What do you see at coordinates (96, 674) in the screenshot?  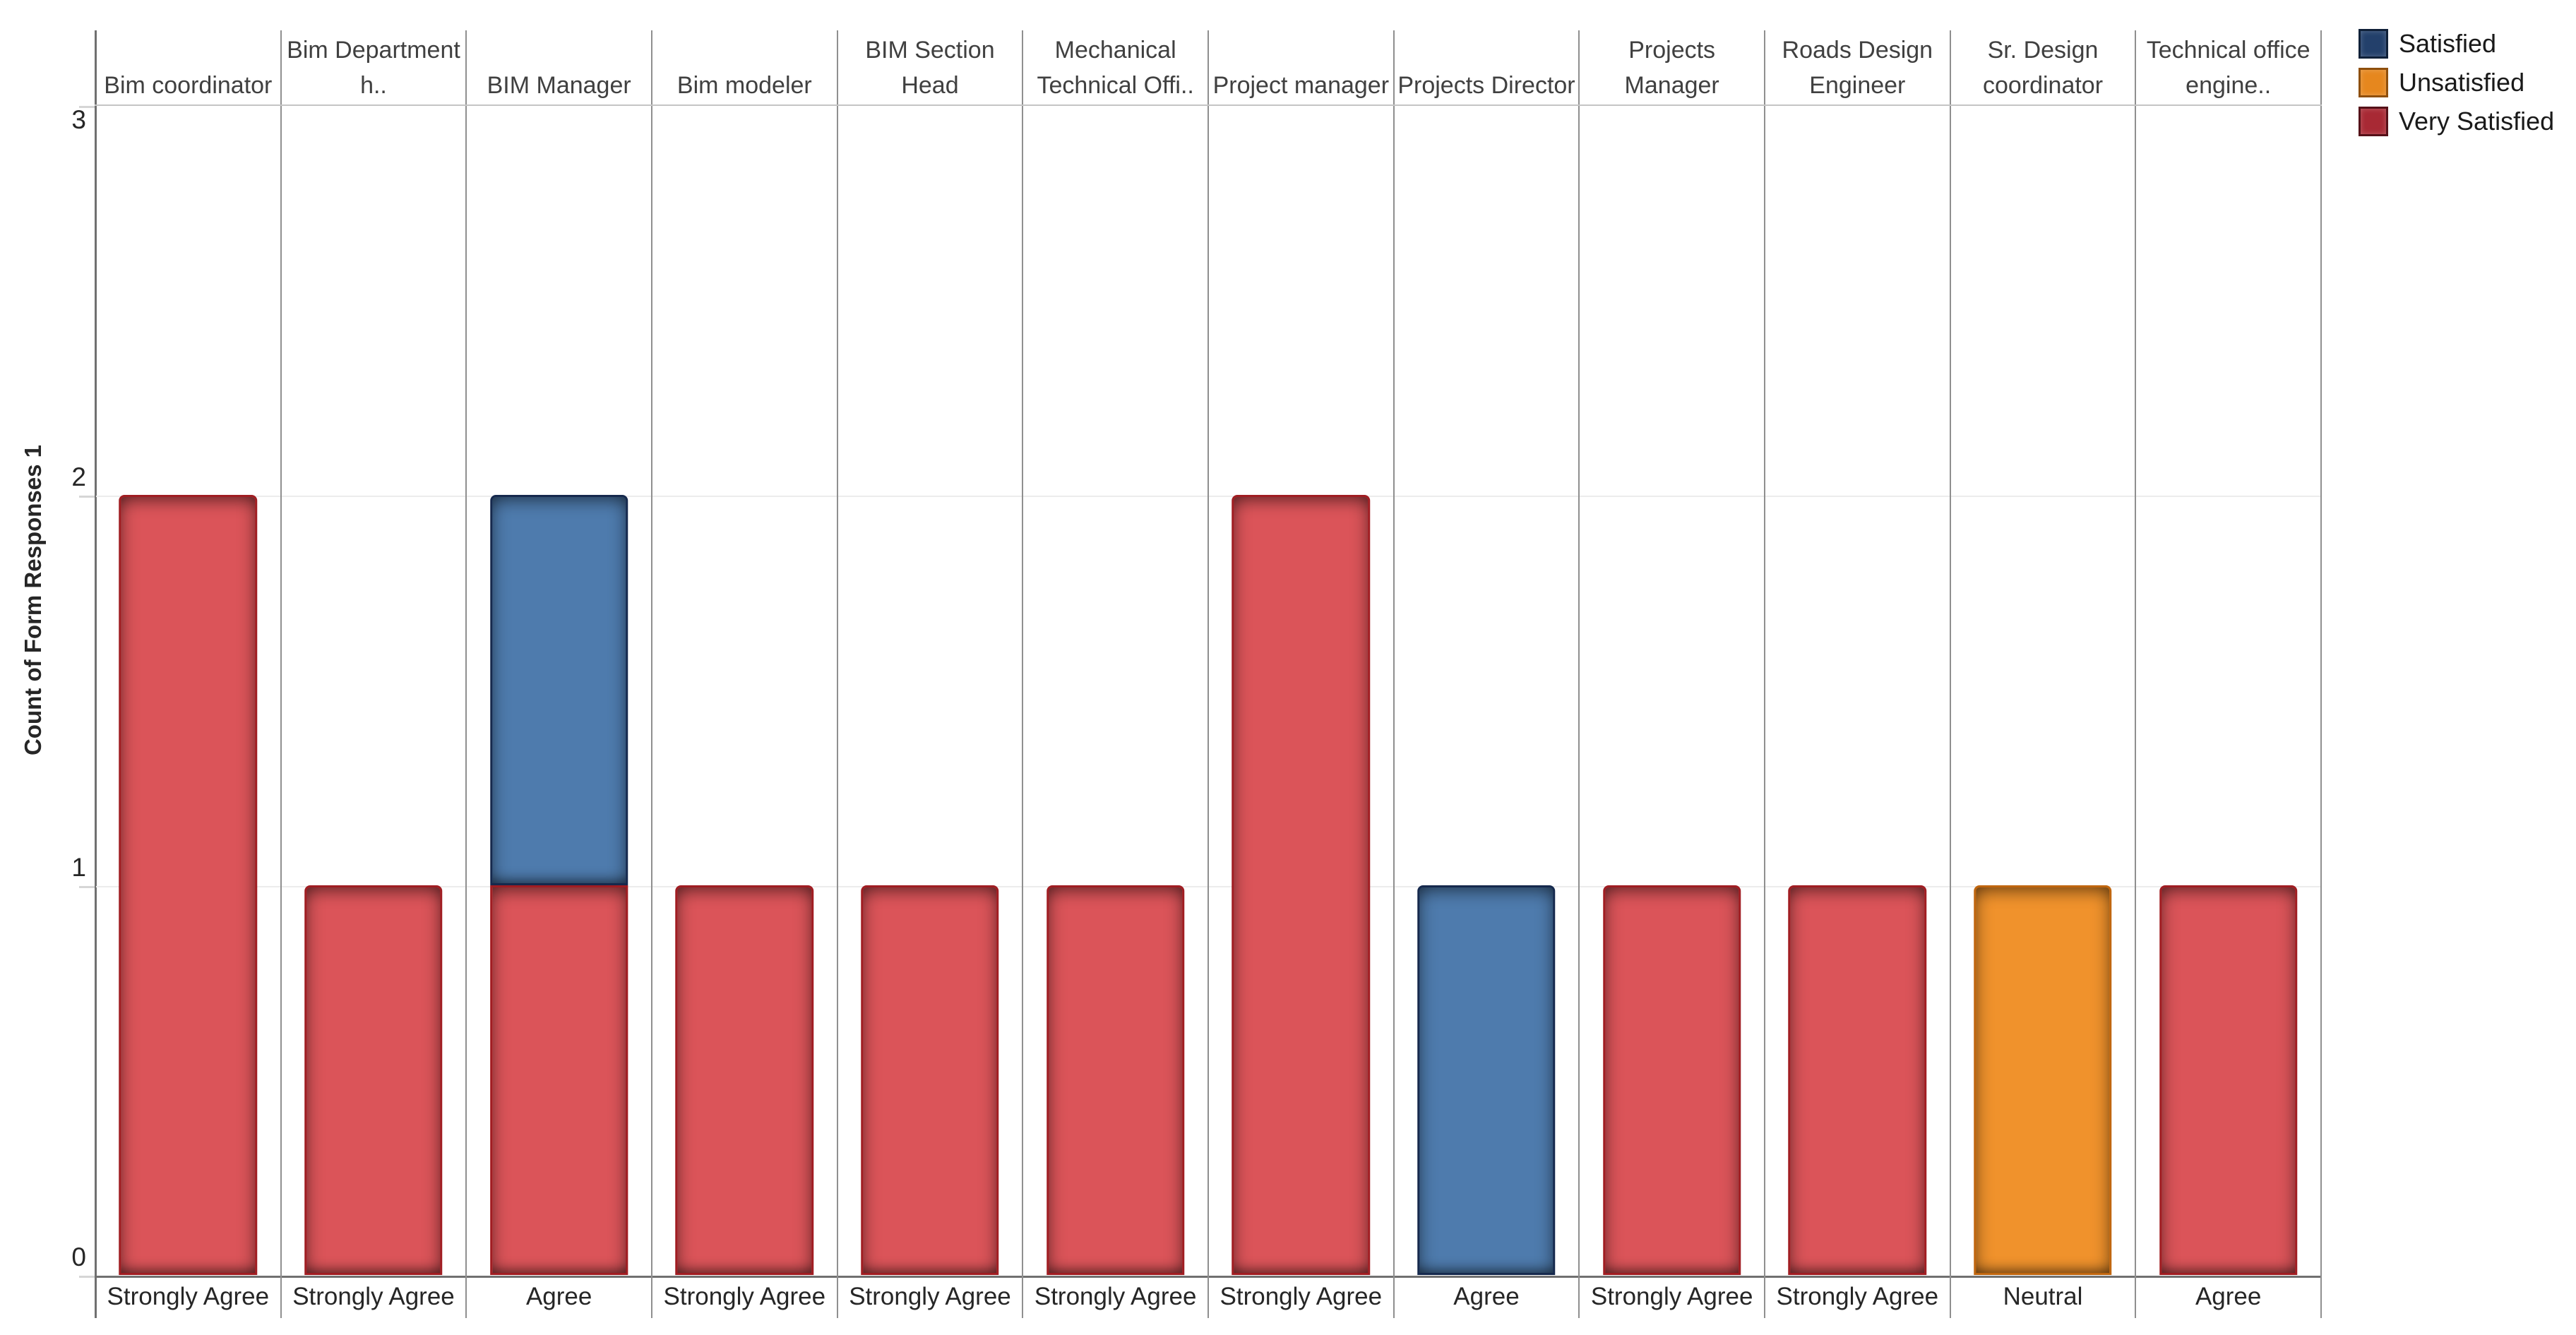 I see `y-axis-line` at bounding box center [96, 674].